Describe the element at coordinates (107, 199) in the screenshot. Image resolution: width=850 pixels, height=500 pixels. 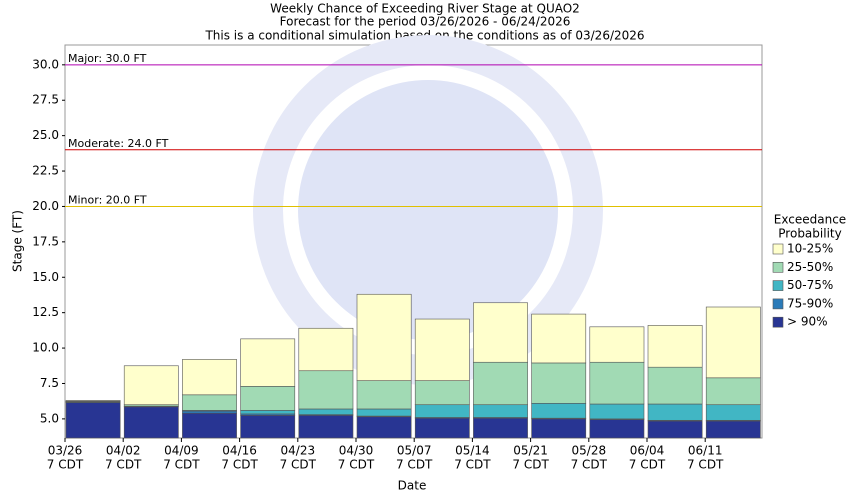
I see `threshold-label: Minor: 20.0 FT` at that location.